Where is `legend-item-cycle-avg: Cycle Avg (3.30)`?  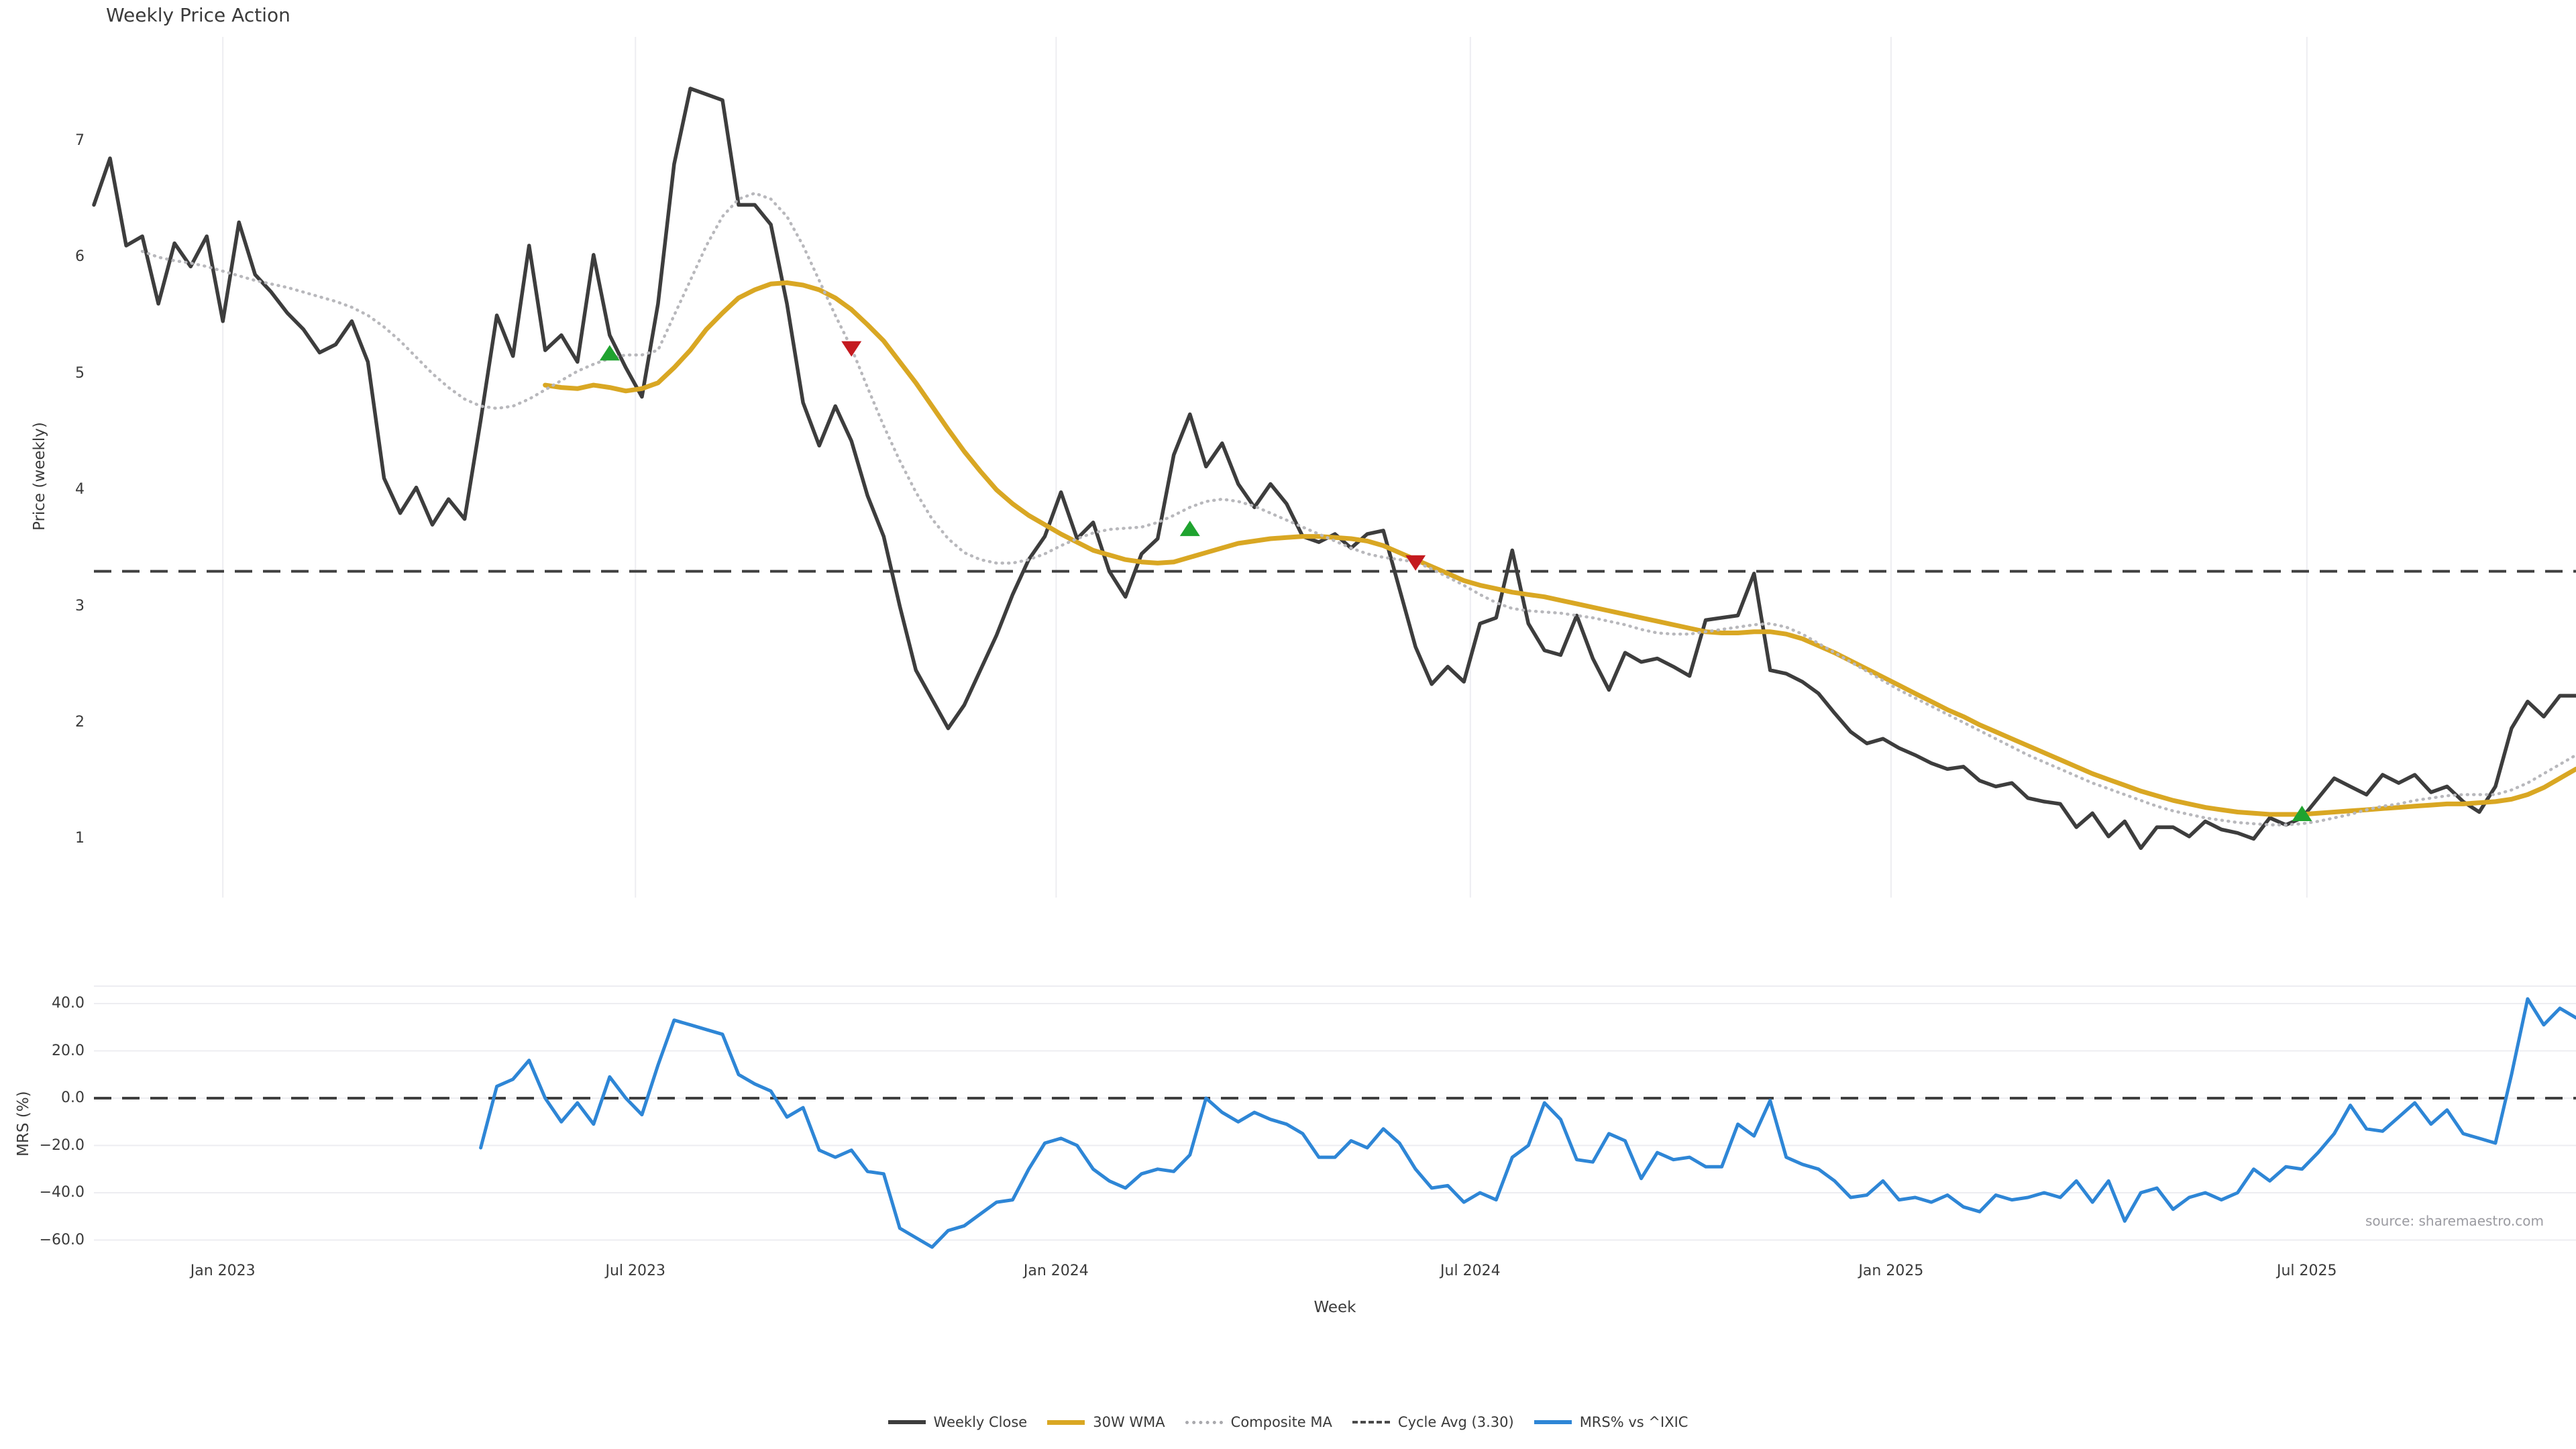
legend-item-cycle-avg: Cycle Avg (3.30) is located at coordinates (1433, 1422).